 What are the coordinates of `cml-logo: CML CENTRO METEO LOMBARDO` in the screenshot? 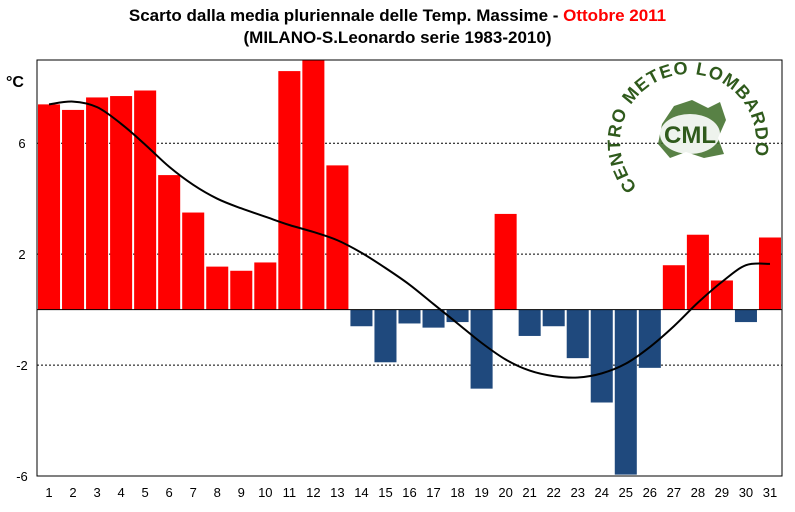 It's located at (687, 127).